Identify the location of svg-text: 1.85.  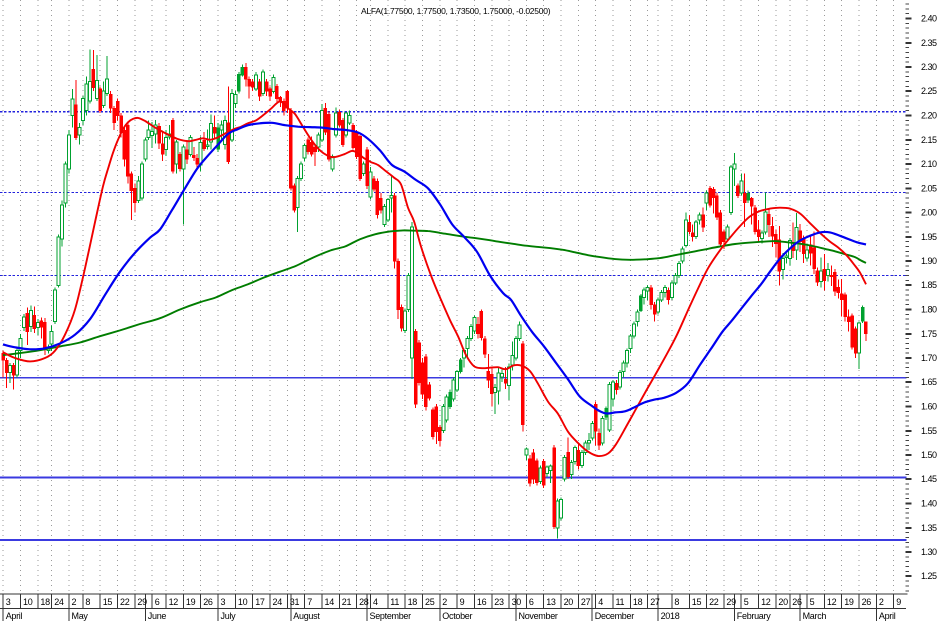
(929, 285).